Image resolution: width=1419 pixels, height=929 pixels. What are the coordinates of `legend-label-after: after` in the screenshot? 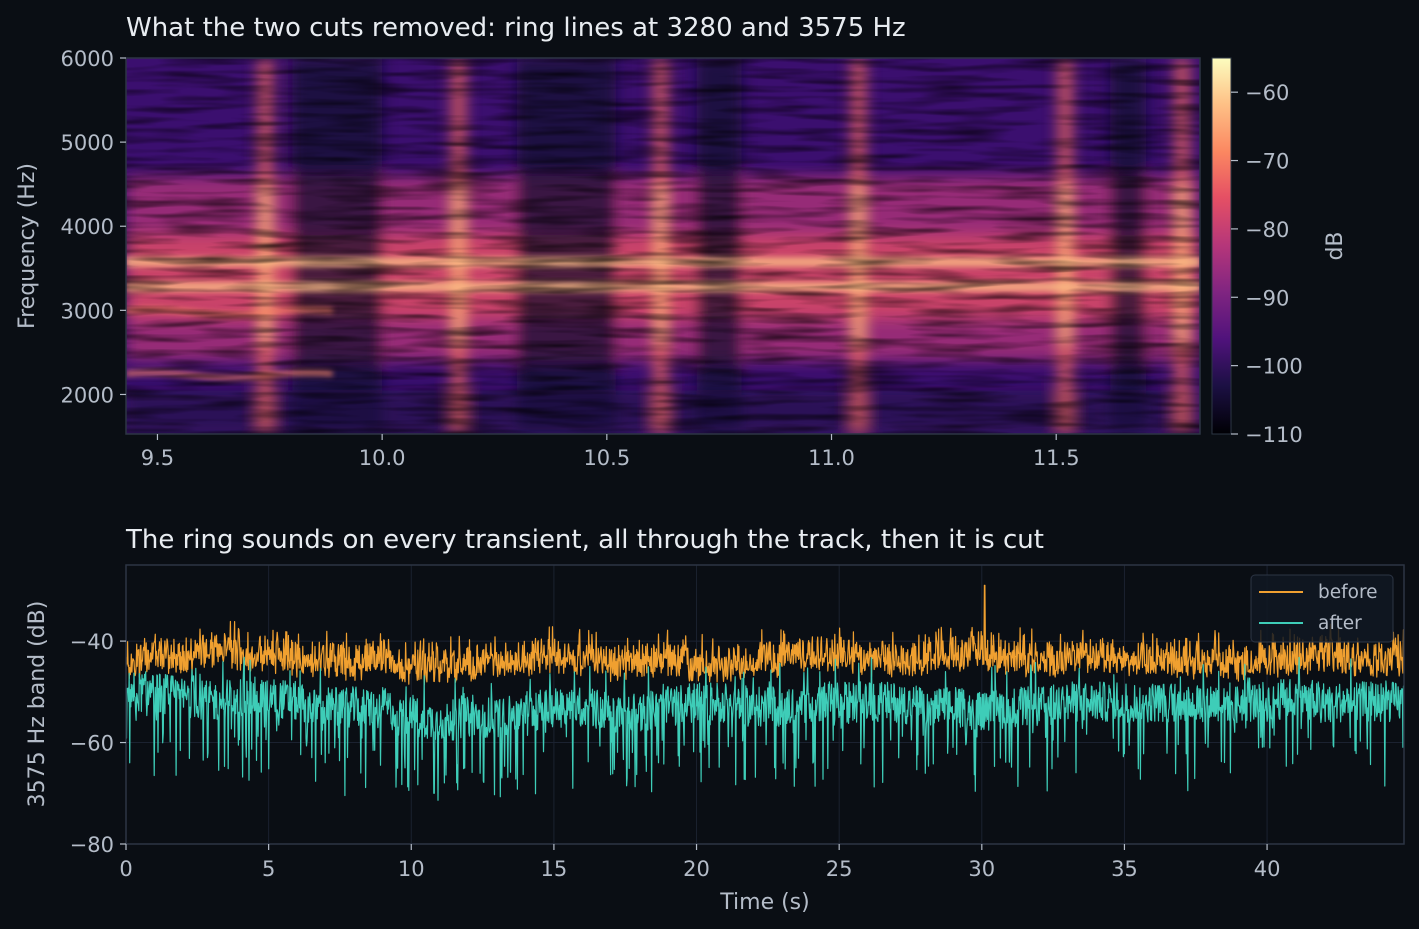 It's located at (1340, 623).